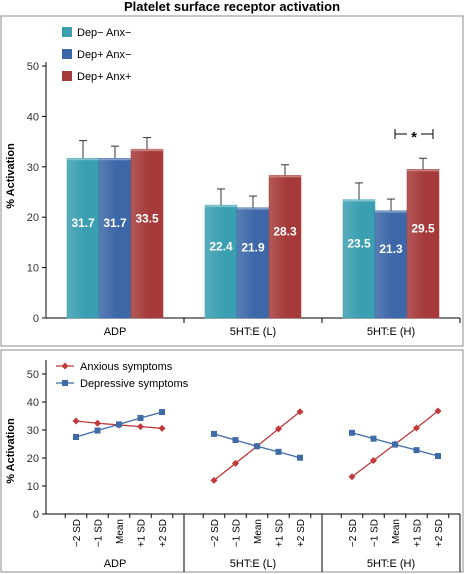  What do you see at coordinates (33, 117) in the screenshot?
I see `bar-chart-y-tick-label: 40` at bounding box center [33, 117].